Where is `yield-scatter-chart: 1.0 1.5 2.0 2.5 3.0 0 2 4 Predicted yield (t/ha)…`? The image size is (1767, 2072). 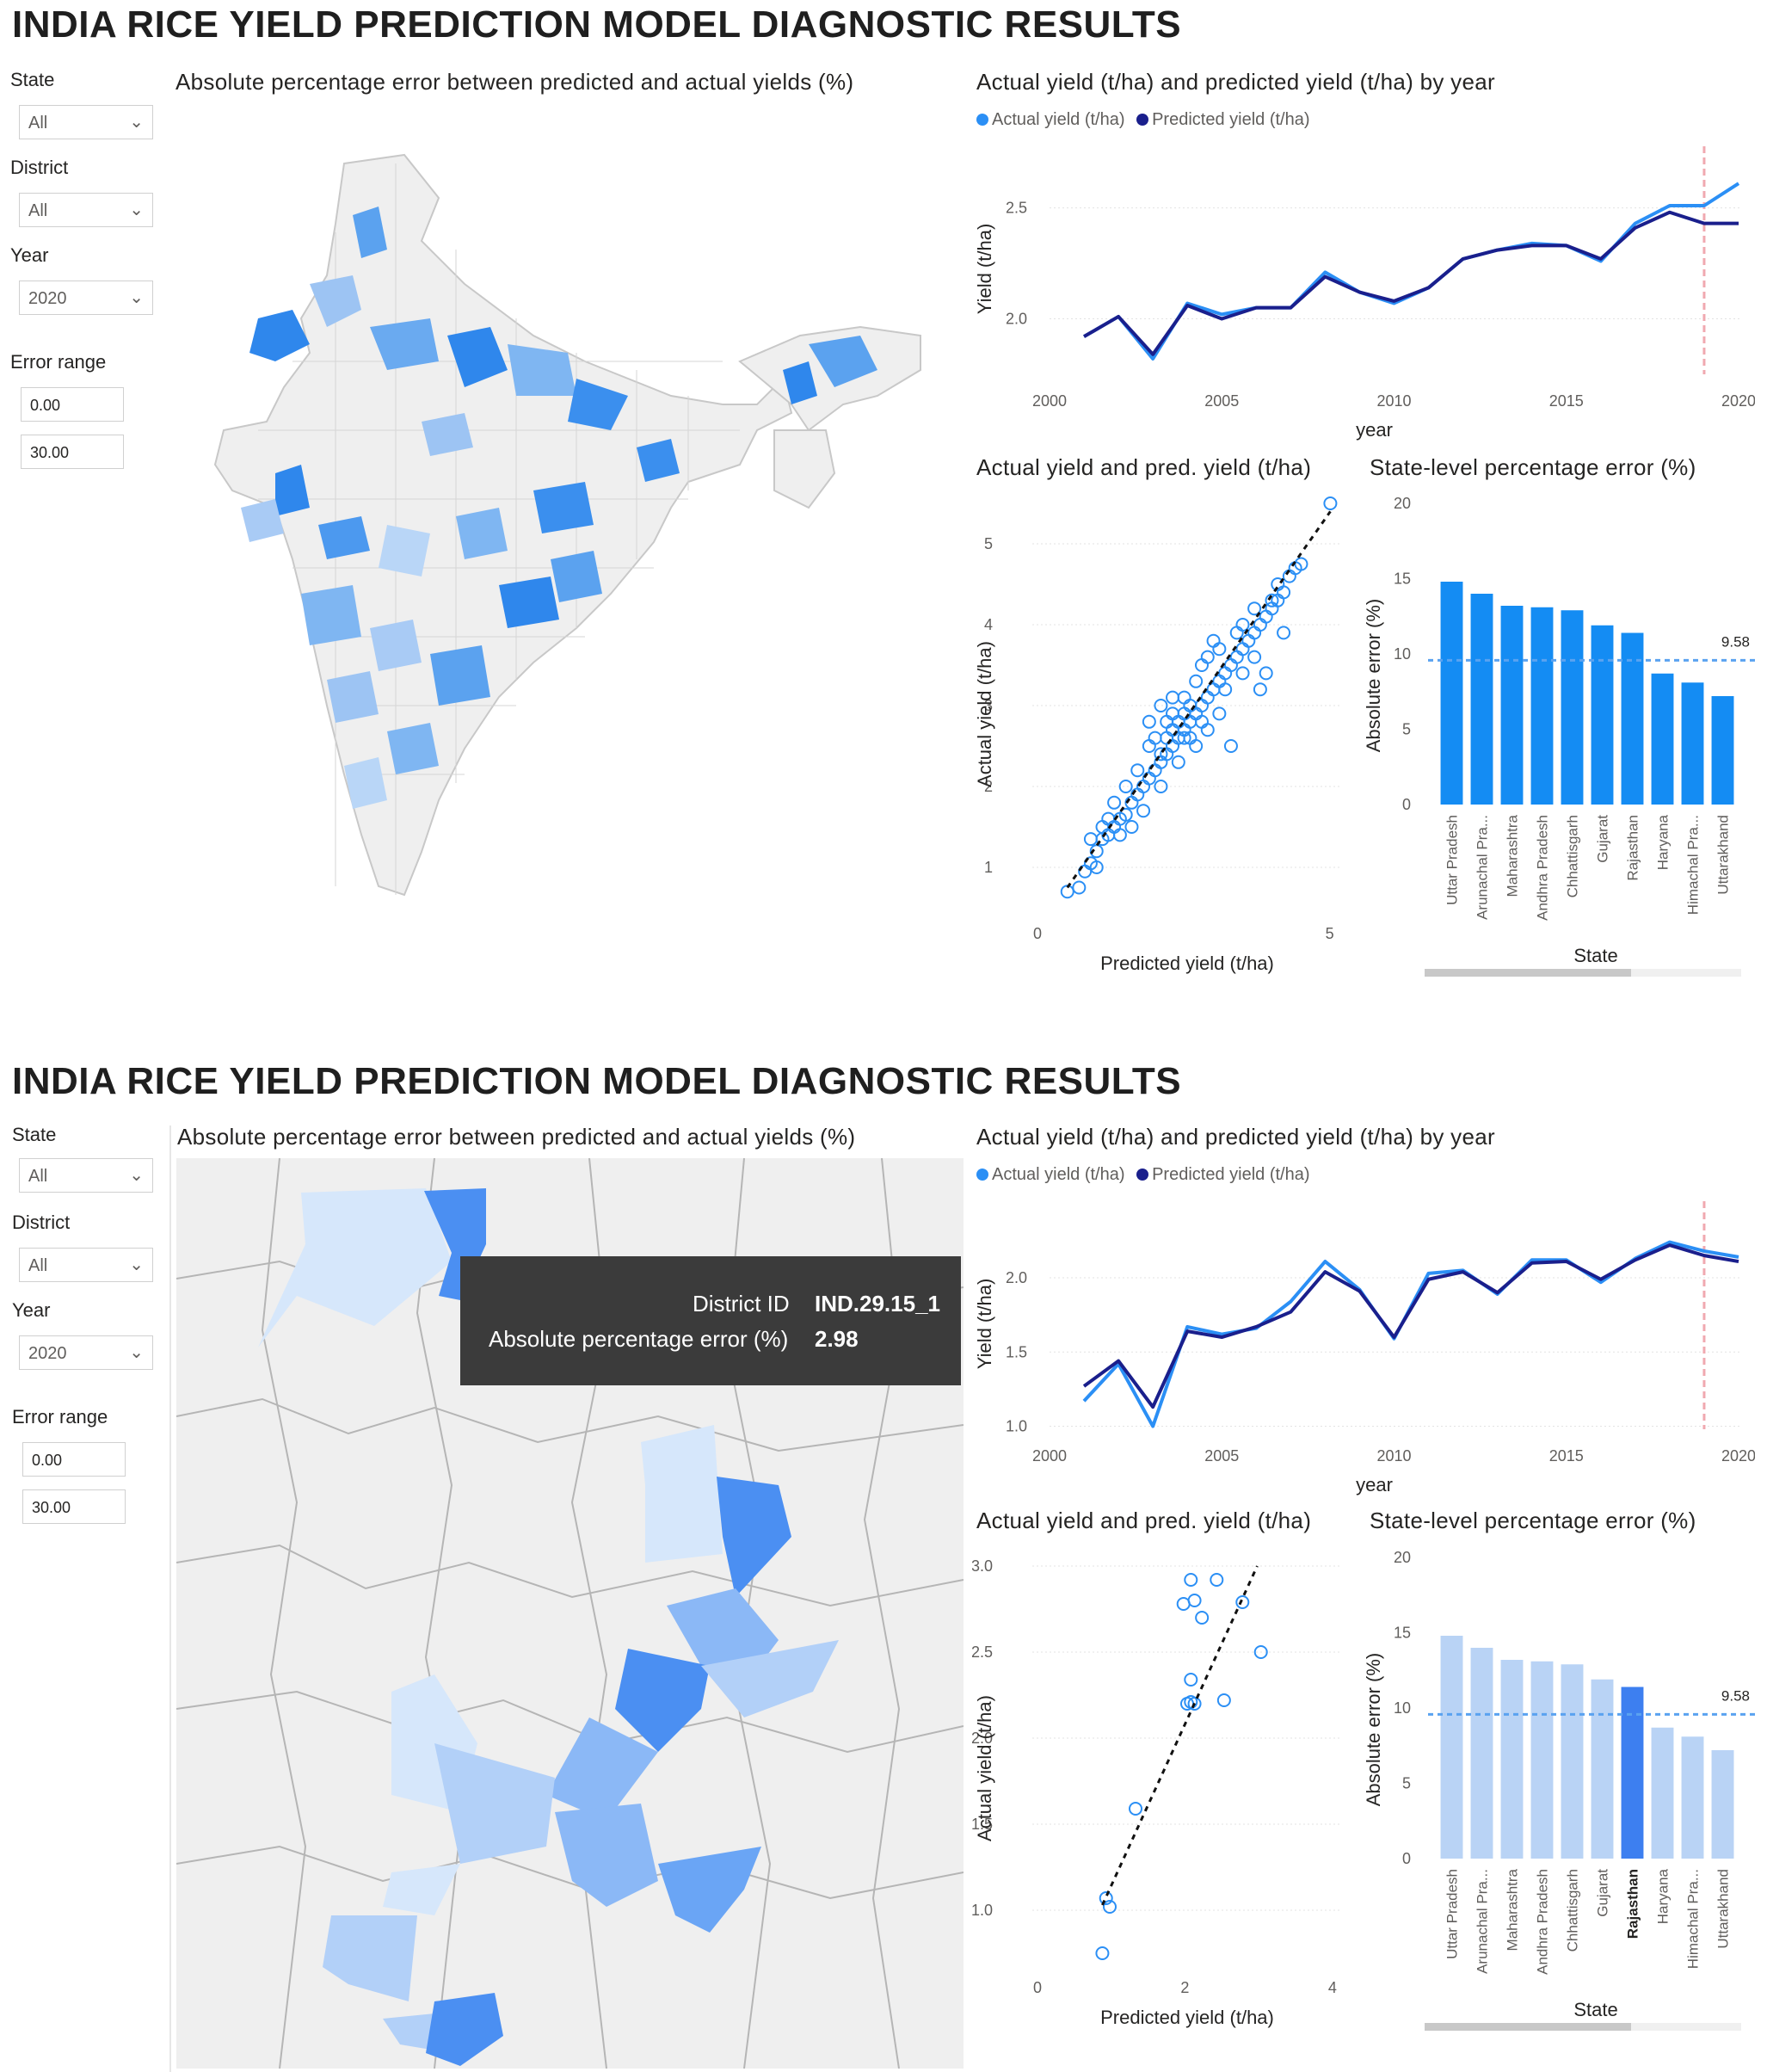 yield-scatter-chart: 1.0 1.5 2.0 2.5 3.0 0 2 4 Predicted yield (t/ha)… is located at coordinates (1161, 1785).